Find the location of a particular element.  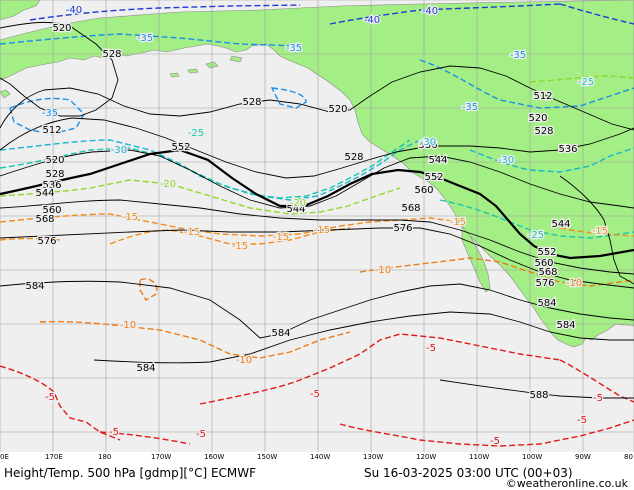

map-title: Height/Temp. 500 hPa [gdmp][°C] ECMWF is located at coordinates (130, 473).